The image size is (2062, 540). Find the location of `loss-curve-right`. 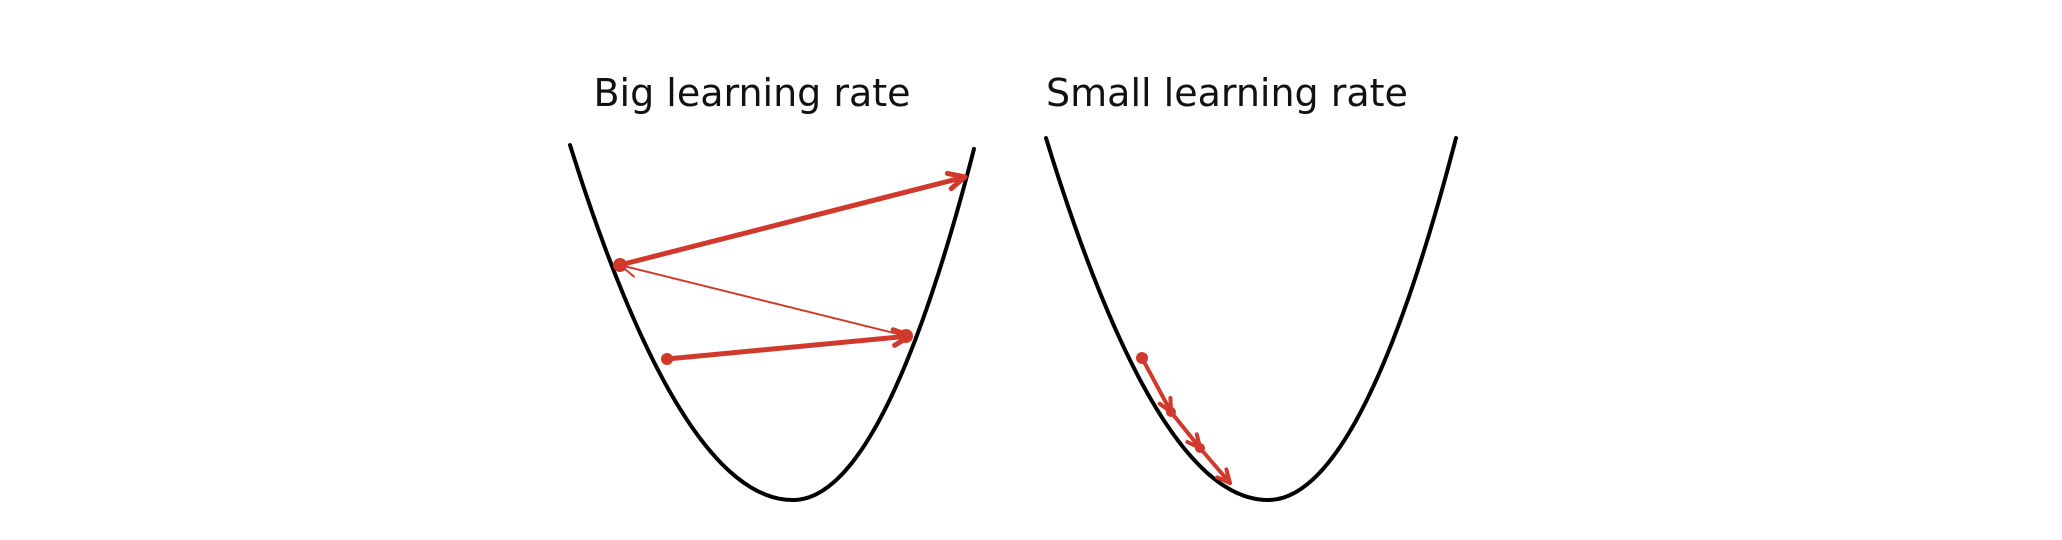

loss-curve-right is located at coordinates (1251, 319).